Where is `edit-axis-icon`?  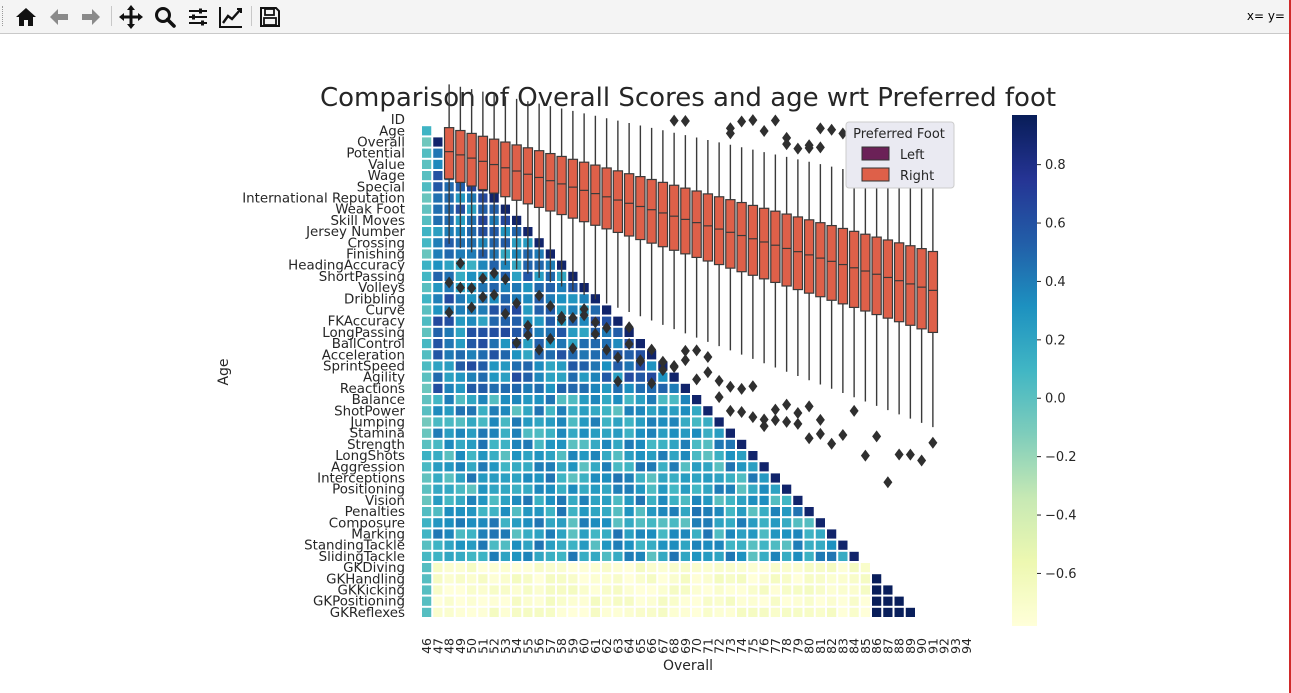 edit-axis-icon is located at coordinates (230, 17).